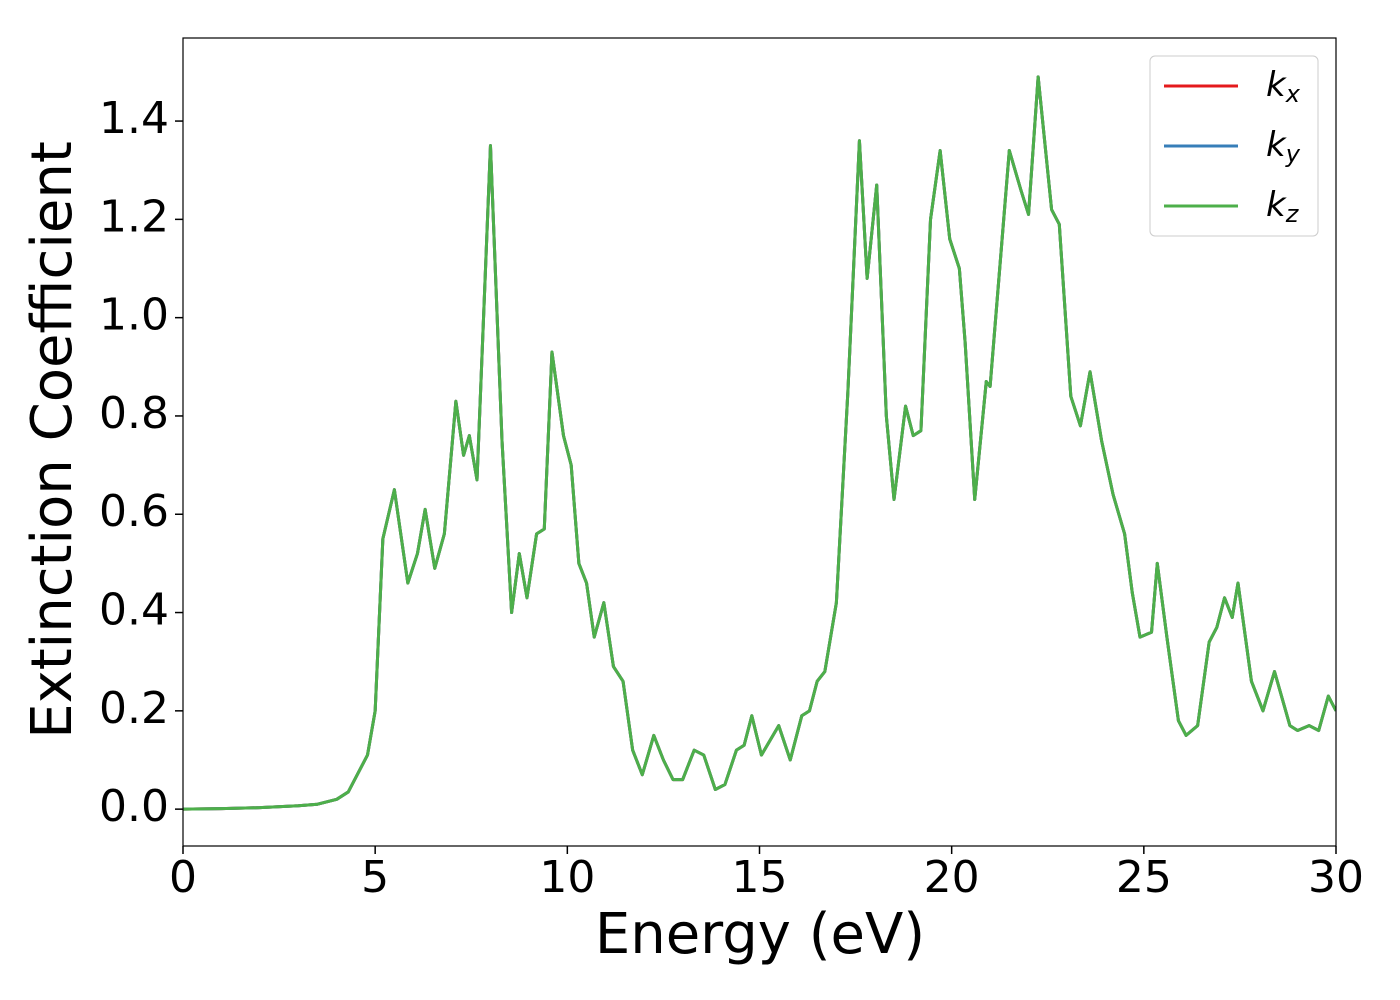  What do you see at coordinates (1144, 877) in the screenshot?
I see `x-tick-label: 25` at bounding box center [1144, 877].